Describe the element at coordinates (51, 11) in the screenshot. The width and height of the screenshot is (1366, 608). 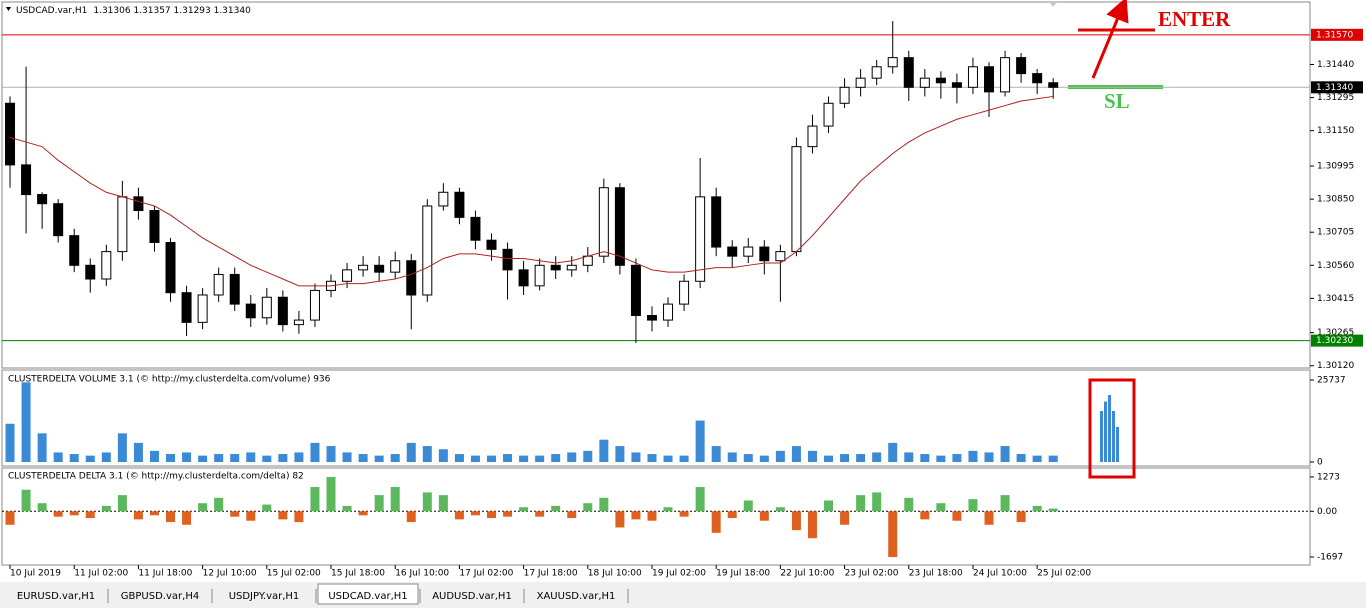
I see `symbol: USDCAD.var,H1` at that location.